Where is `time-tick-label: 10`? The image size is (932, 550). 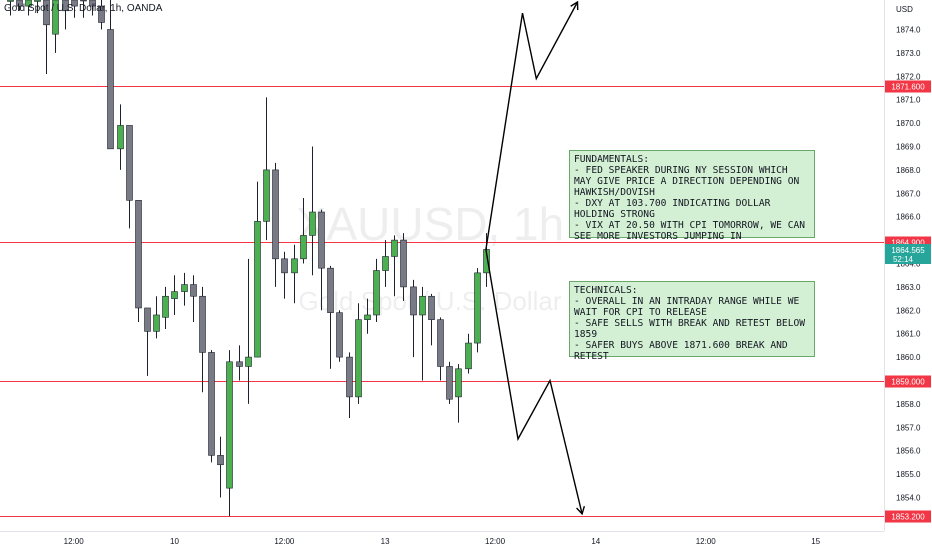
time-tick-label: 10 is located at coordinates (174, 541).